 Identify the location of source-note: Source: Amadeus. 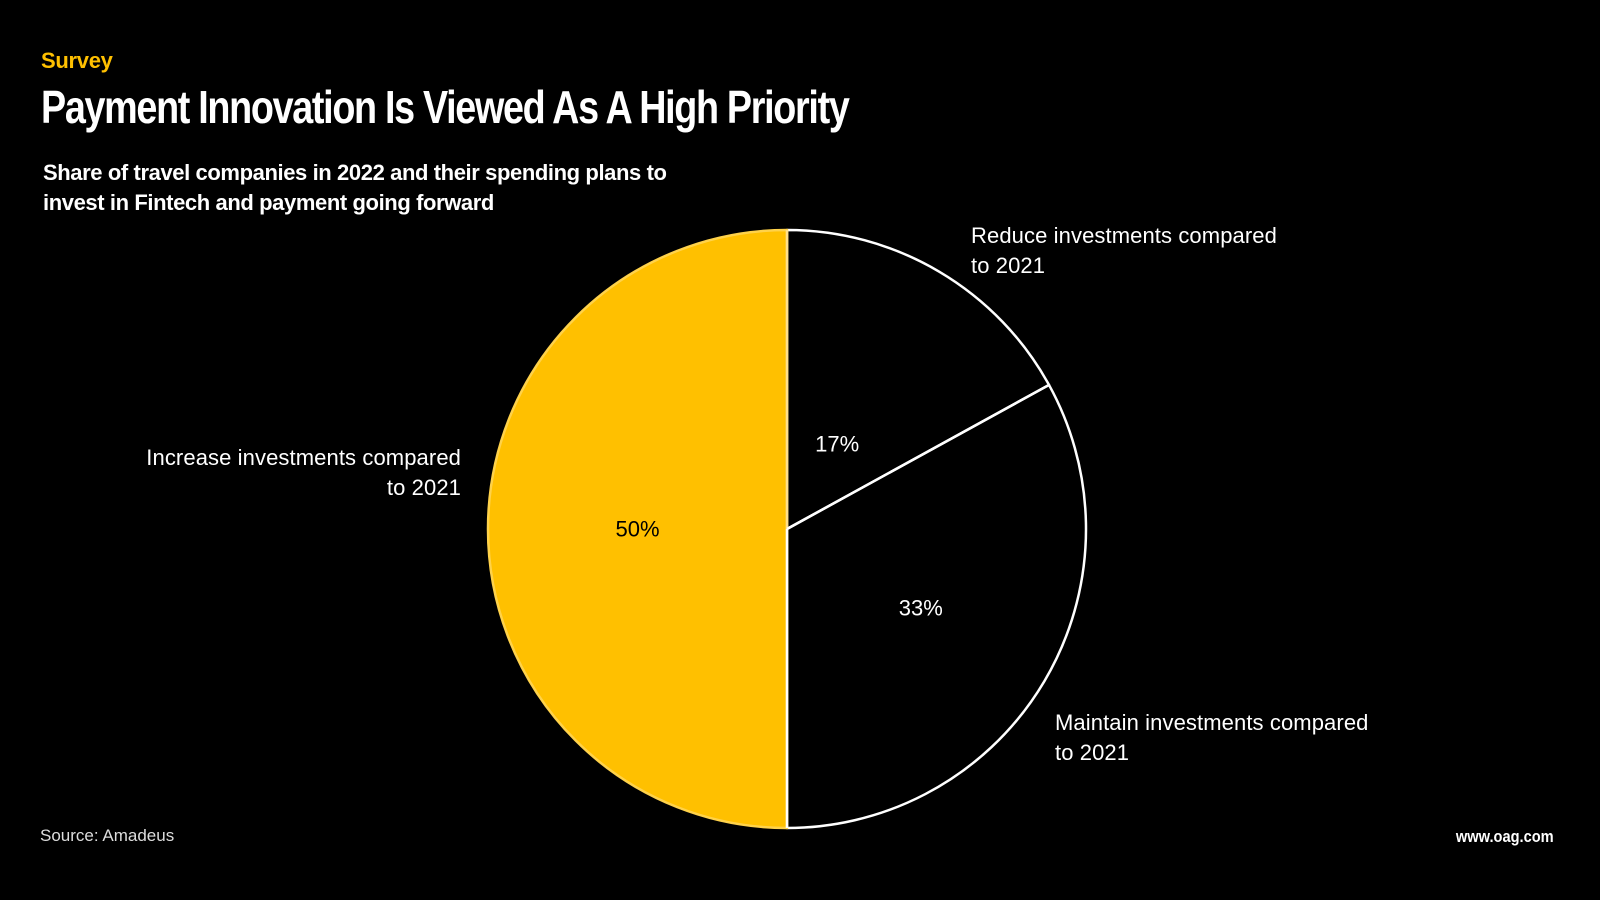
(107, 835).